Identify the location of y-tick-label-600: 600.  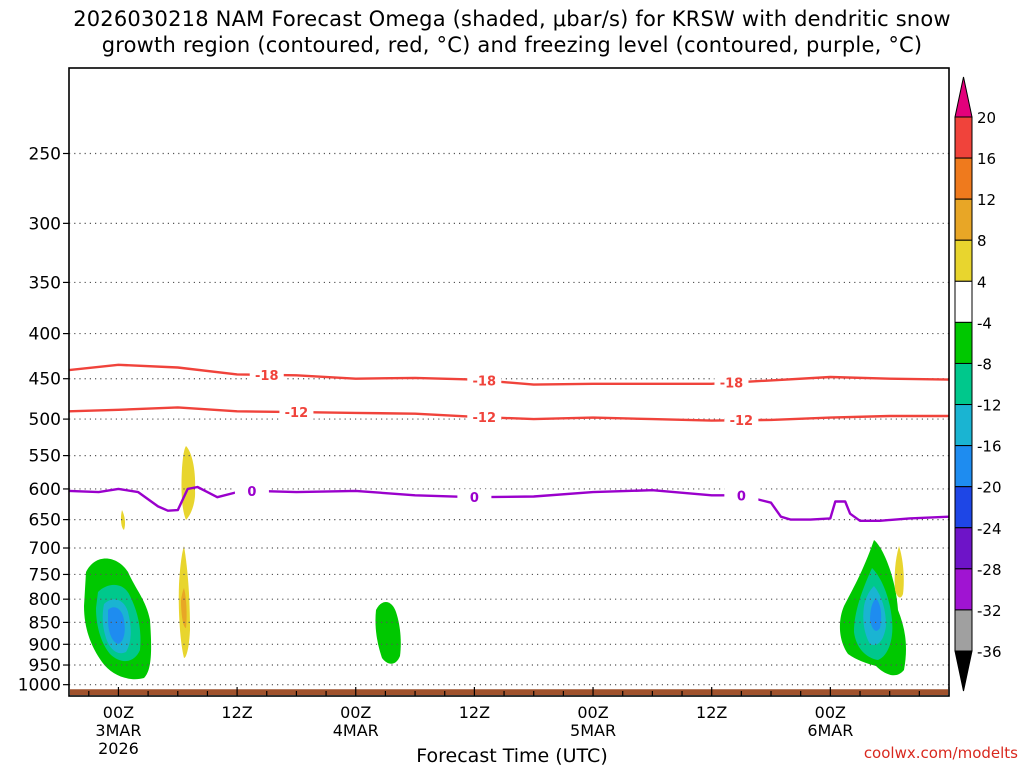
(45, 490).